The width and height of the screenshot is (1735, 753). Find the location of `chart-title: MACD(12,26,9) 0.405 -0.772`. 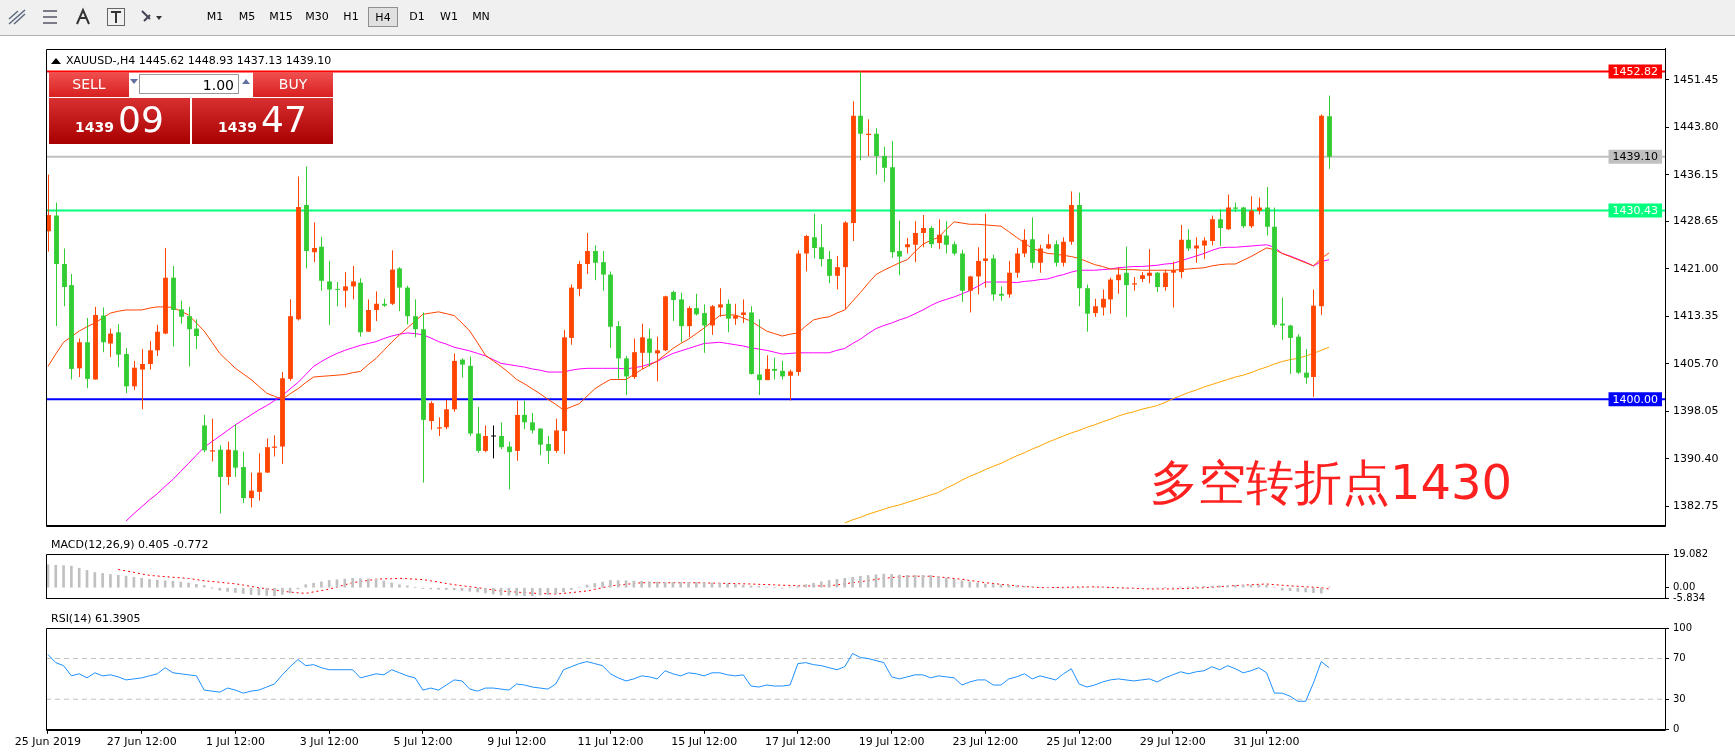

chart-title: MACD(12,26,9) 0.405 -0.772 is located at coordinates (130, 544).